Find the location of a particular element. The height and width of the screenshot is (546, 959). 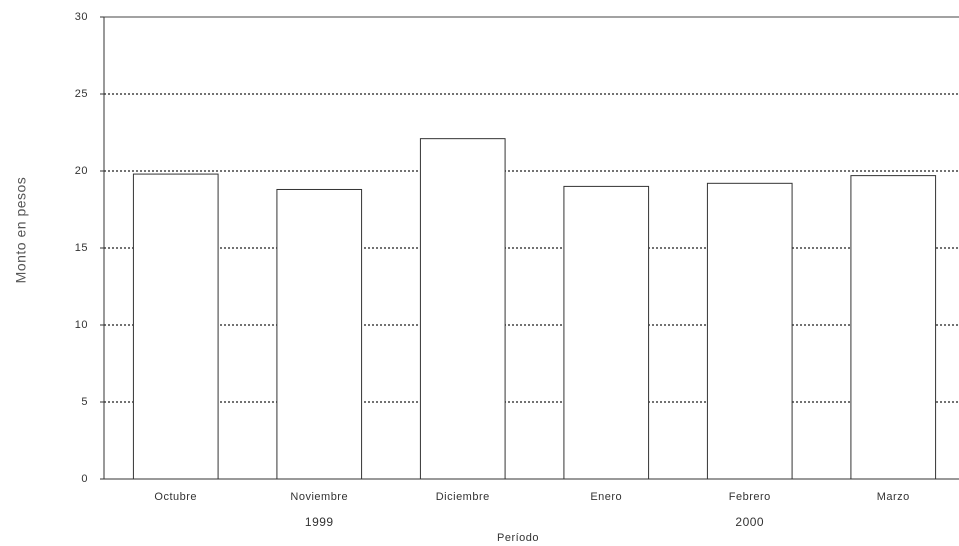

x-group-label: 1999 is located at coordinates (319, 522).